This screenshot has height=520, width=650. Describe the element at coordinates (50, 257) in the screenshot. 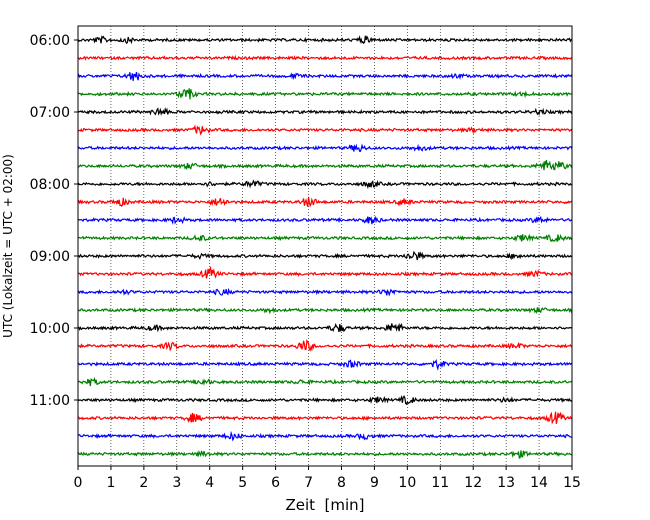

I see `y-tick-label: 09:00` at that location.